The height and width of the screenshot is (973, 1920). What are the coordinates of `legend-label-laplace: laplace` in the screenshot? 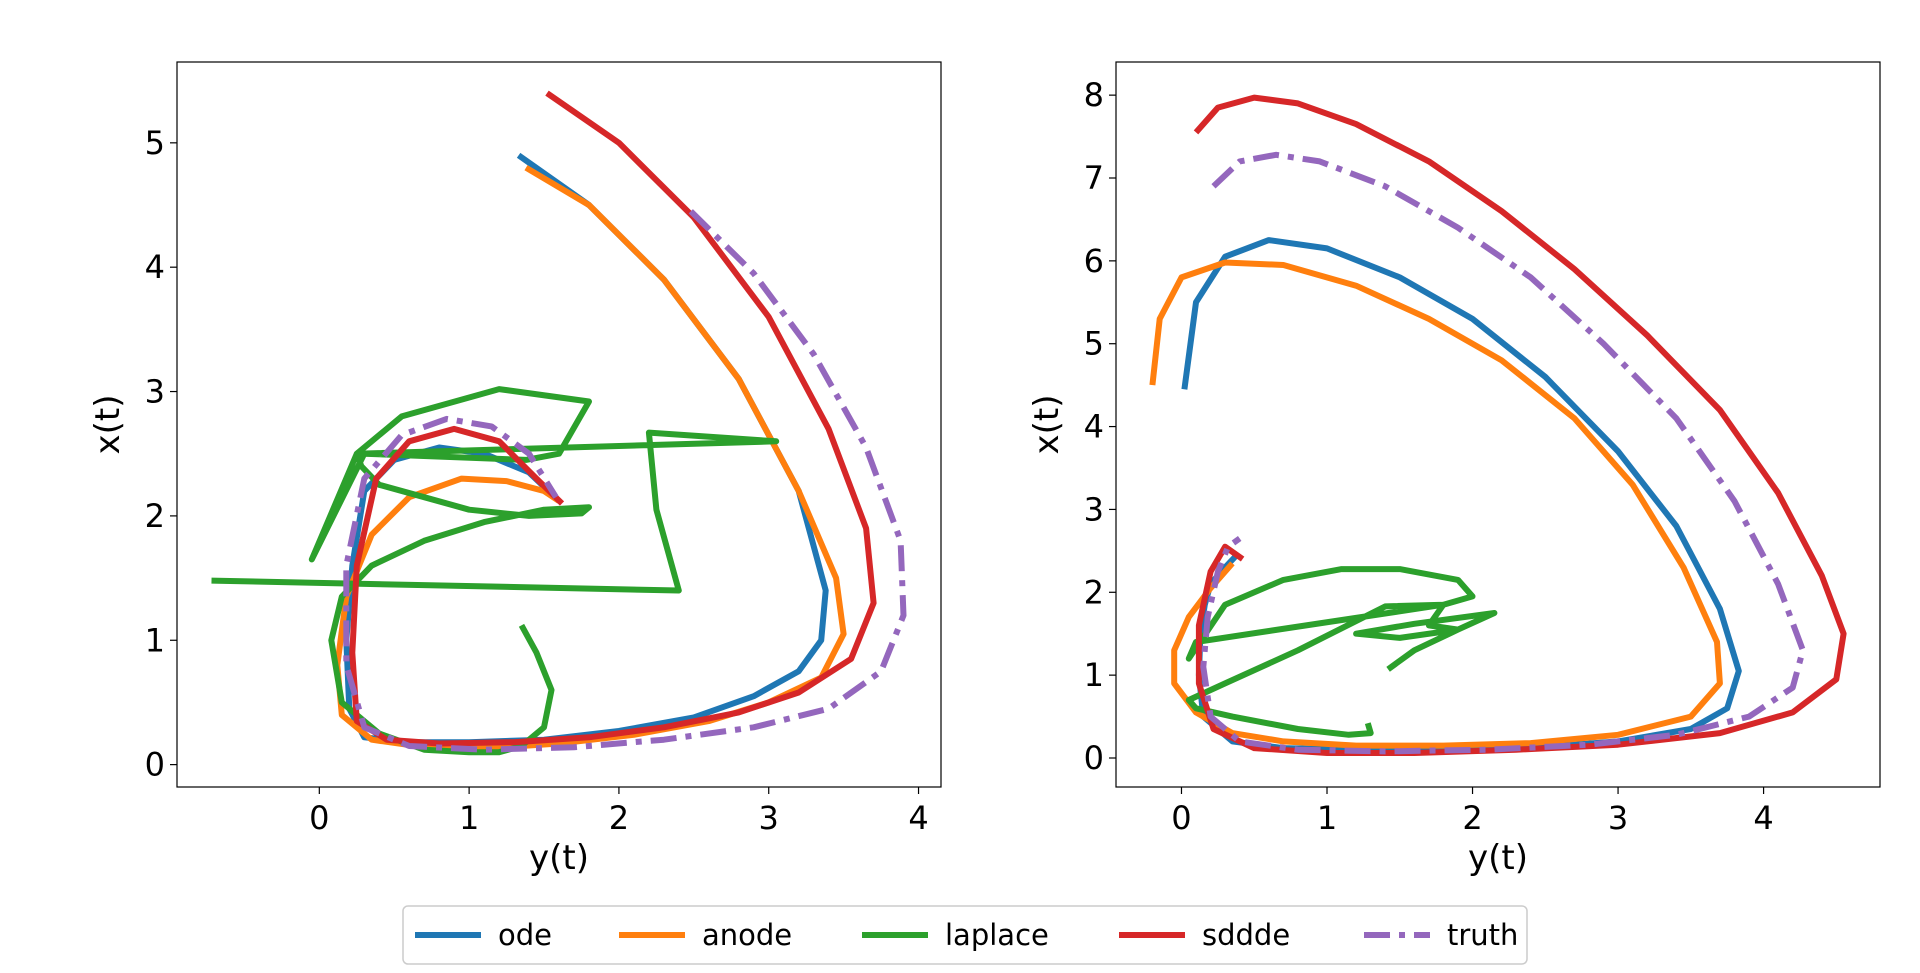 It's located at (997, 935).